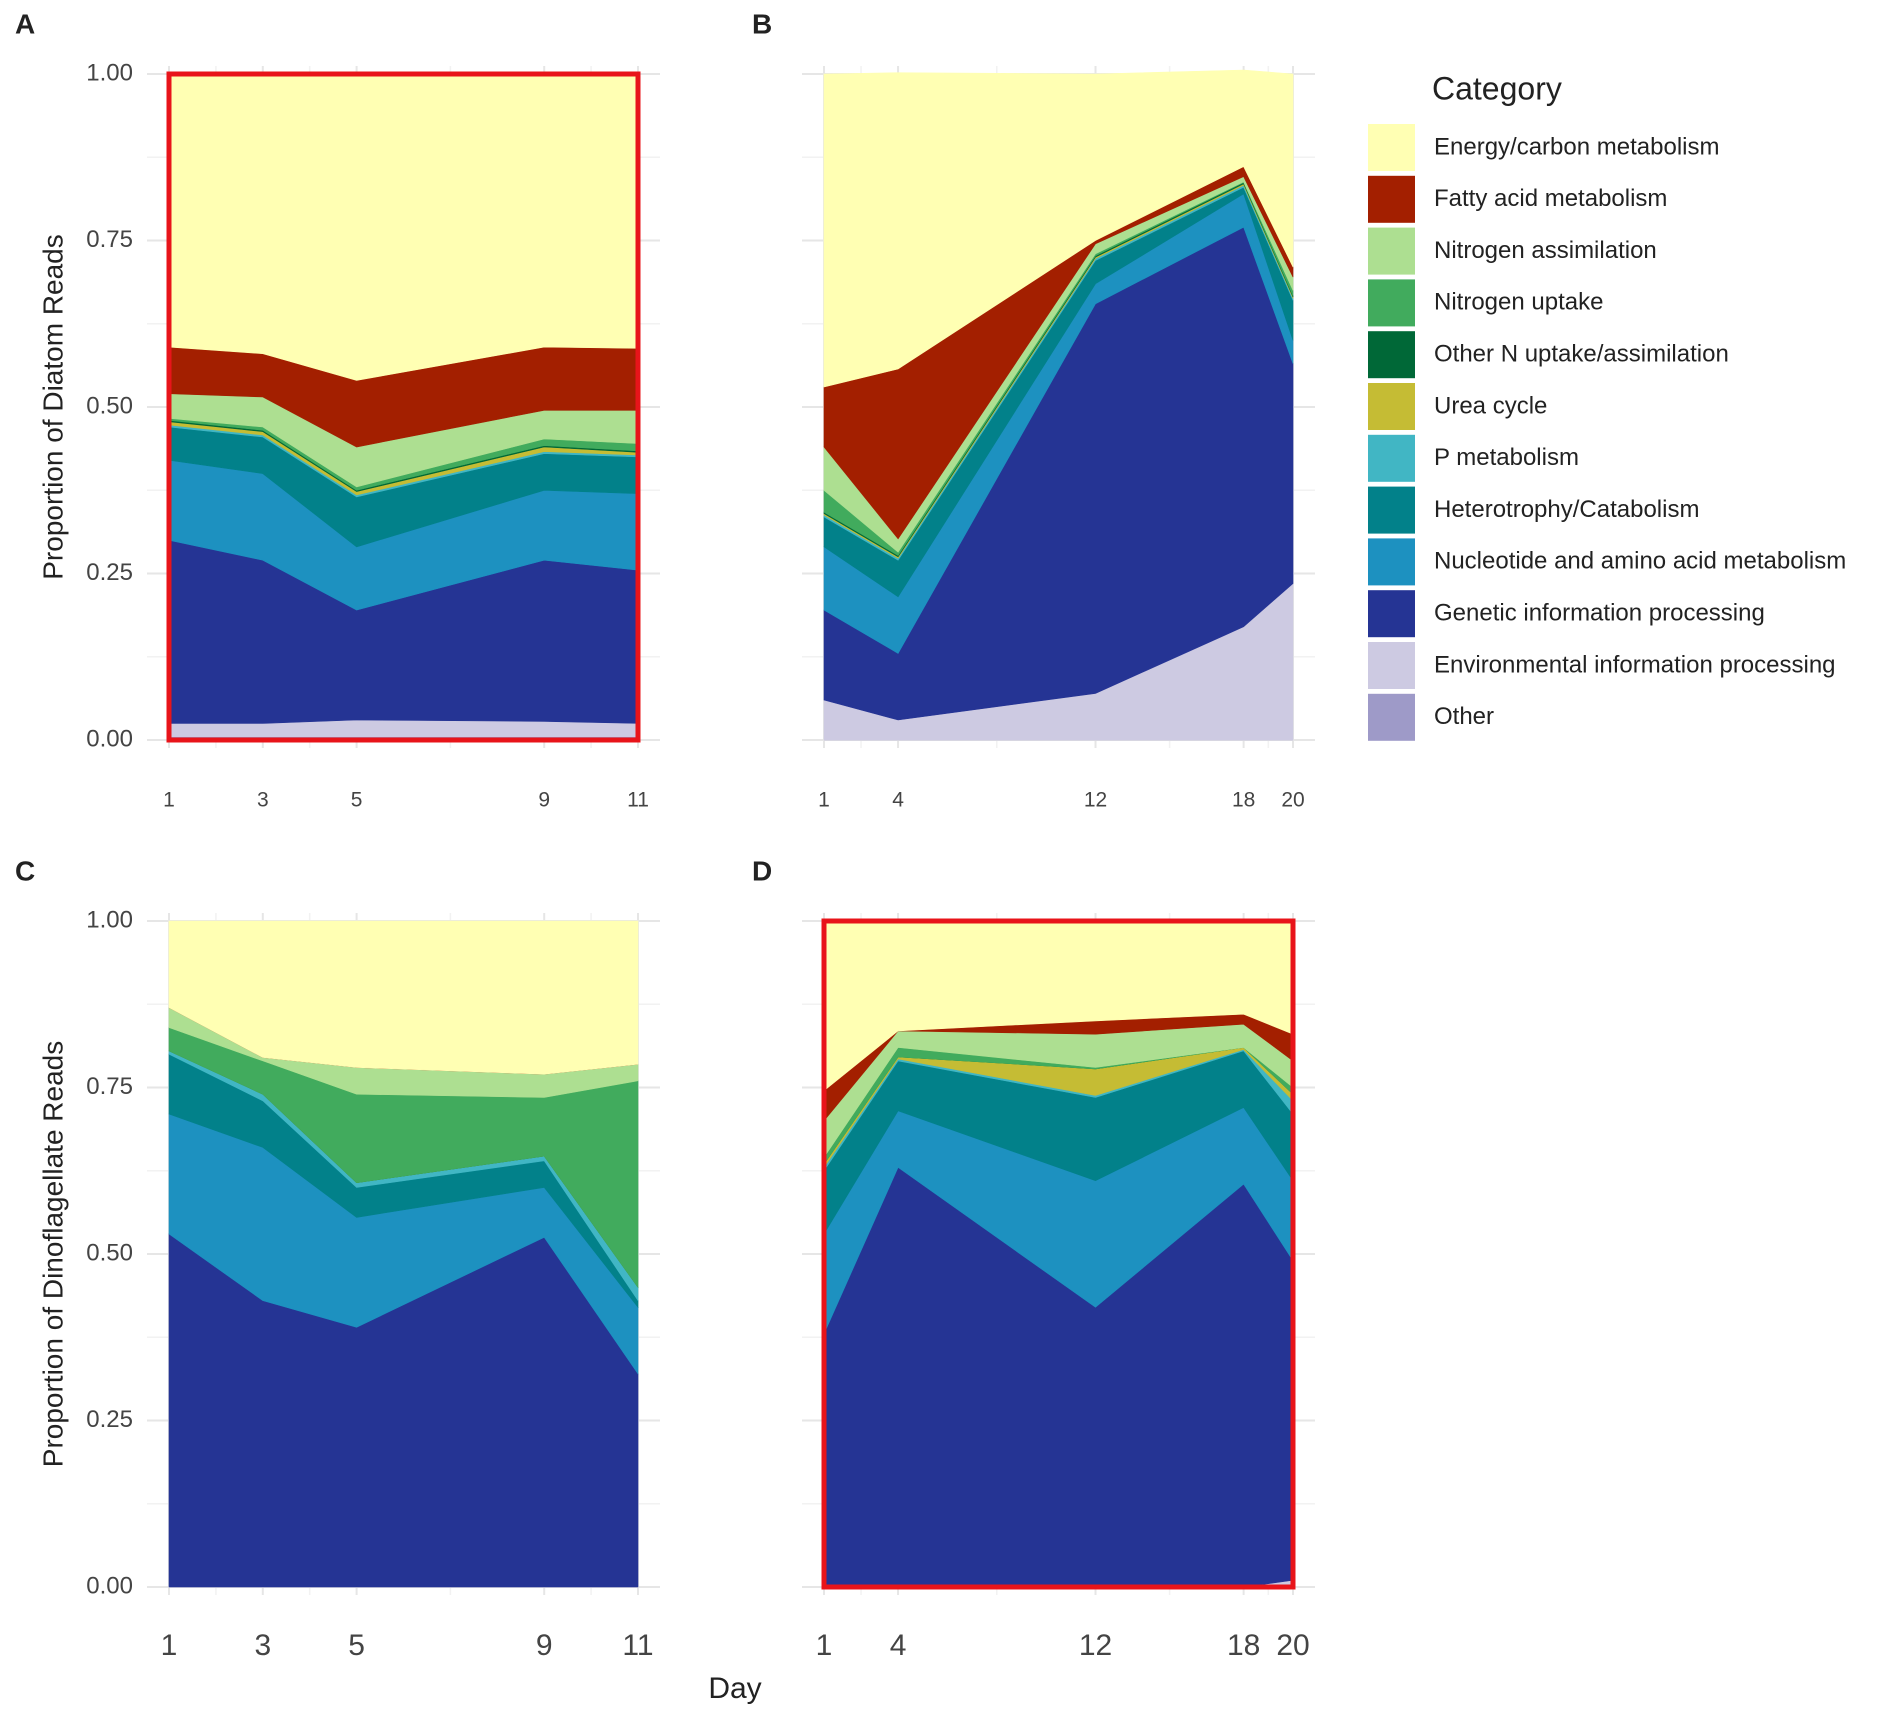 The image size is (1902, 1716). I want to click on legend-title: Category, so click(1497, 88).